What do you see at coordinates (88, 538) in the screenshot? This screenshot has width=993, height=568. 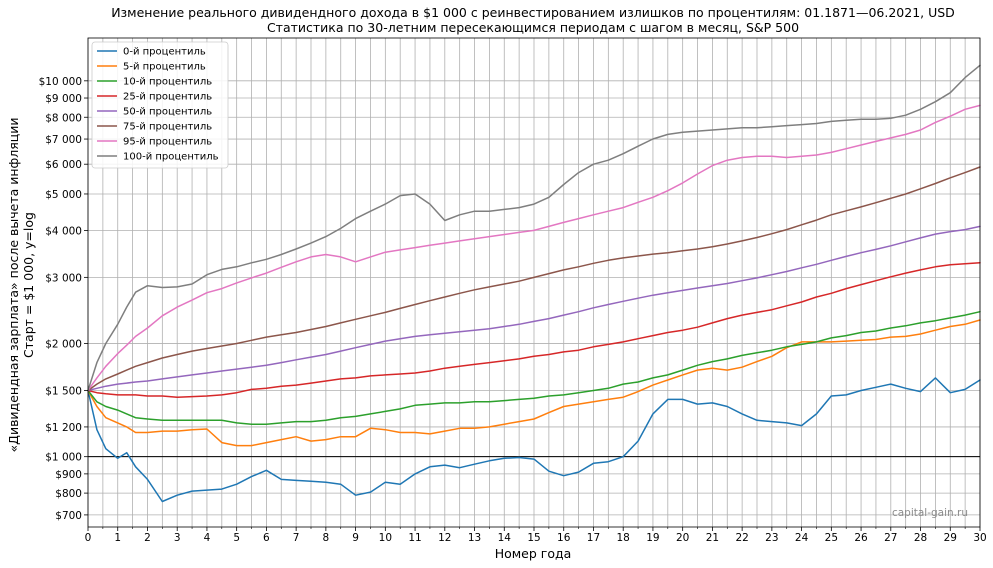 I see `x-tick-label: 0` at bounding box center [88, 538].